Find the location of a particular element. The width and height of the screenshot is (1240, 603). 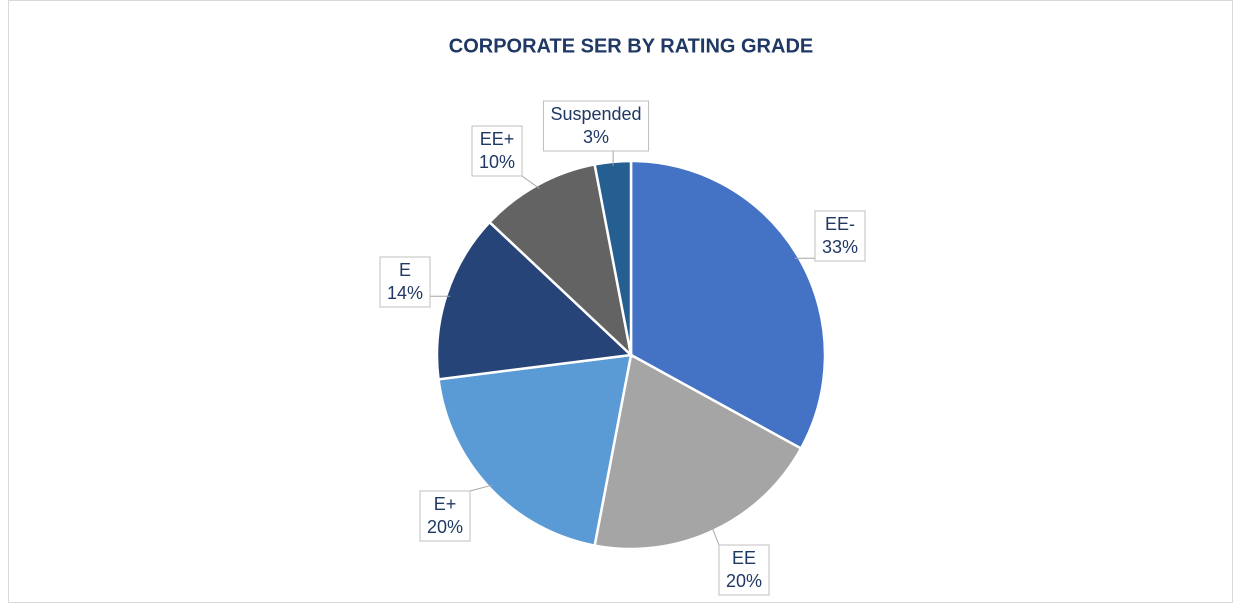

label-category: EE- is located at coordinates (840, 224).